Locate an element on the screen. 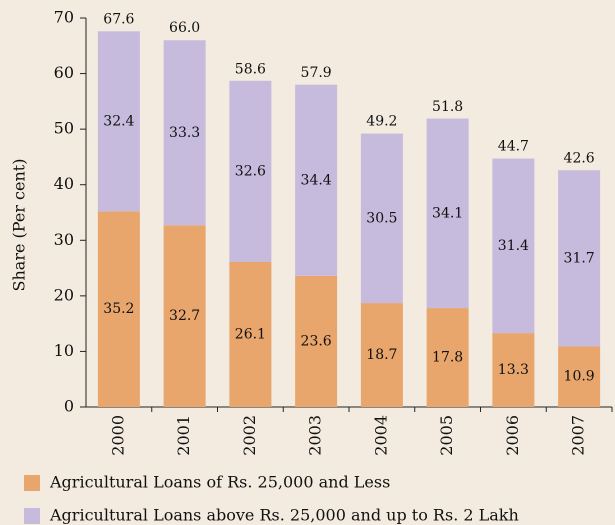 This screenshot has height=525, width=615. data-label: 26.1 is located at coordinates (250, 334).